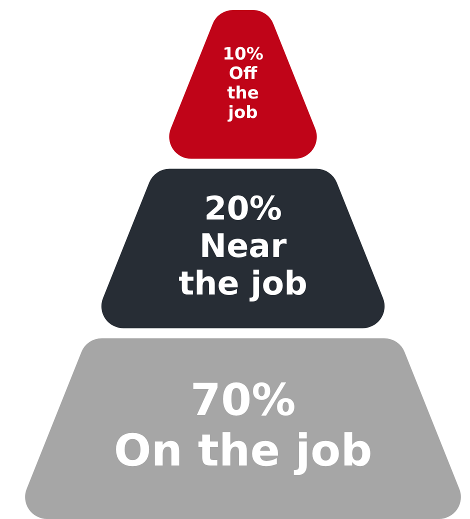 This screenshot has width=470, height=519. I want to click on category-label: On the job, so click(243, 450).